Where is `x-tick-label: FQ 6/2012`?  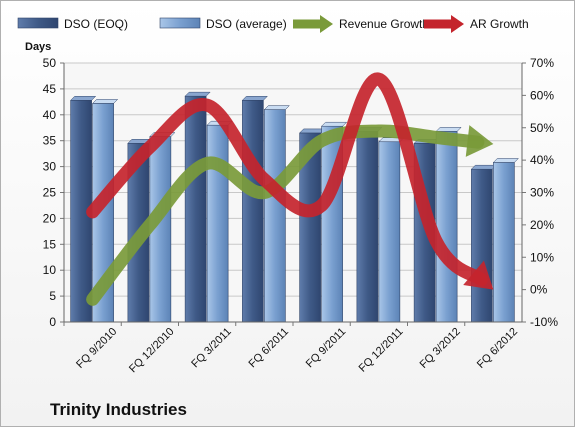 x-tick-label: FQ 6/2012 is located at coordinates (497, 348).